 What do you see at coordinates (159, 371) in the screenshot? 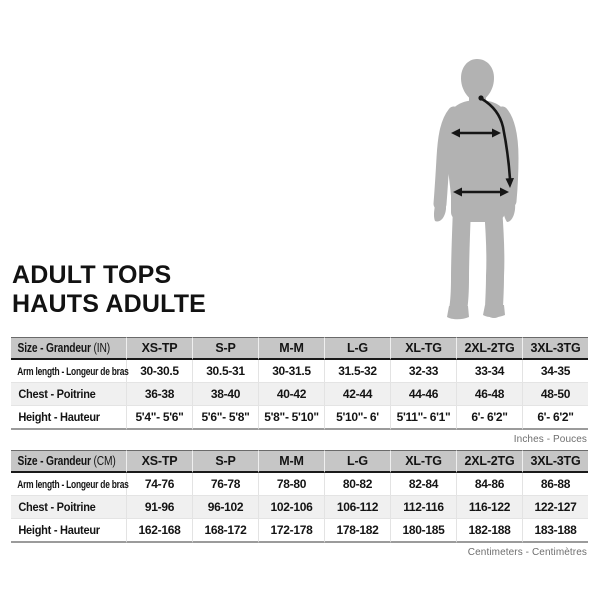
I see `size-value-cell: 30-30.5` at bounding box center [159, 371].